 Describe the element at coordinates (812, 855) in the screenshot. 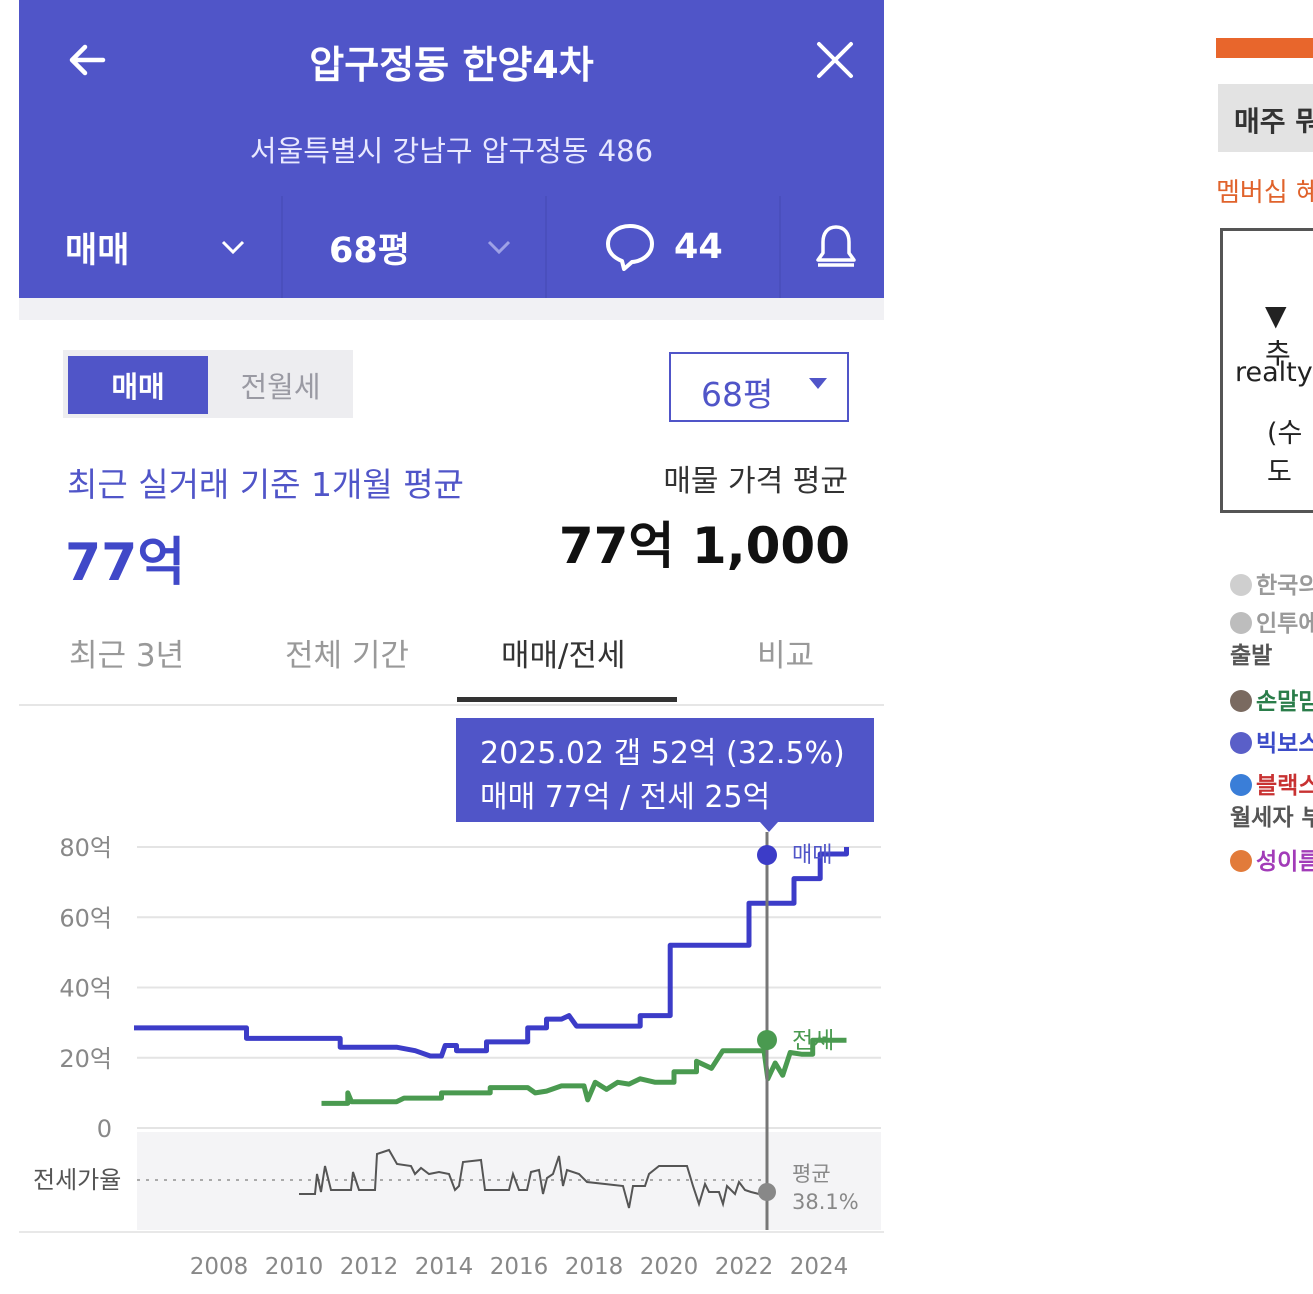

I see `sale-end-label: 매매` at that location.